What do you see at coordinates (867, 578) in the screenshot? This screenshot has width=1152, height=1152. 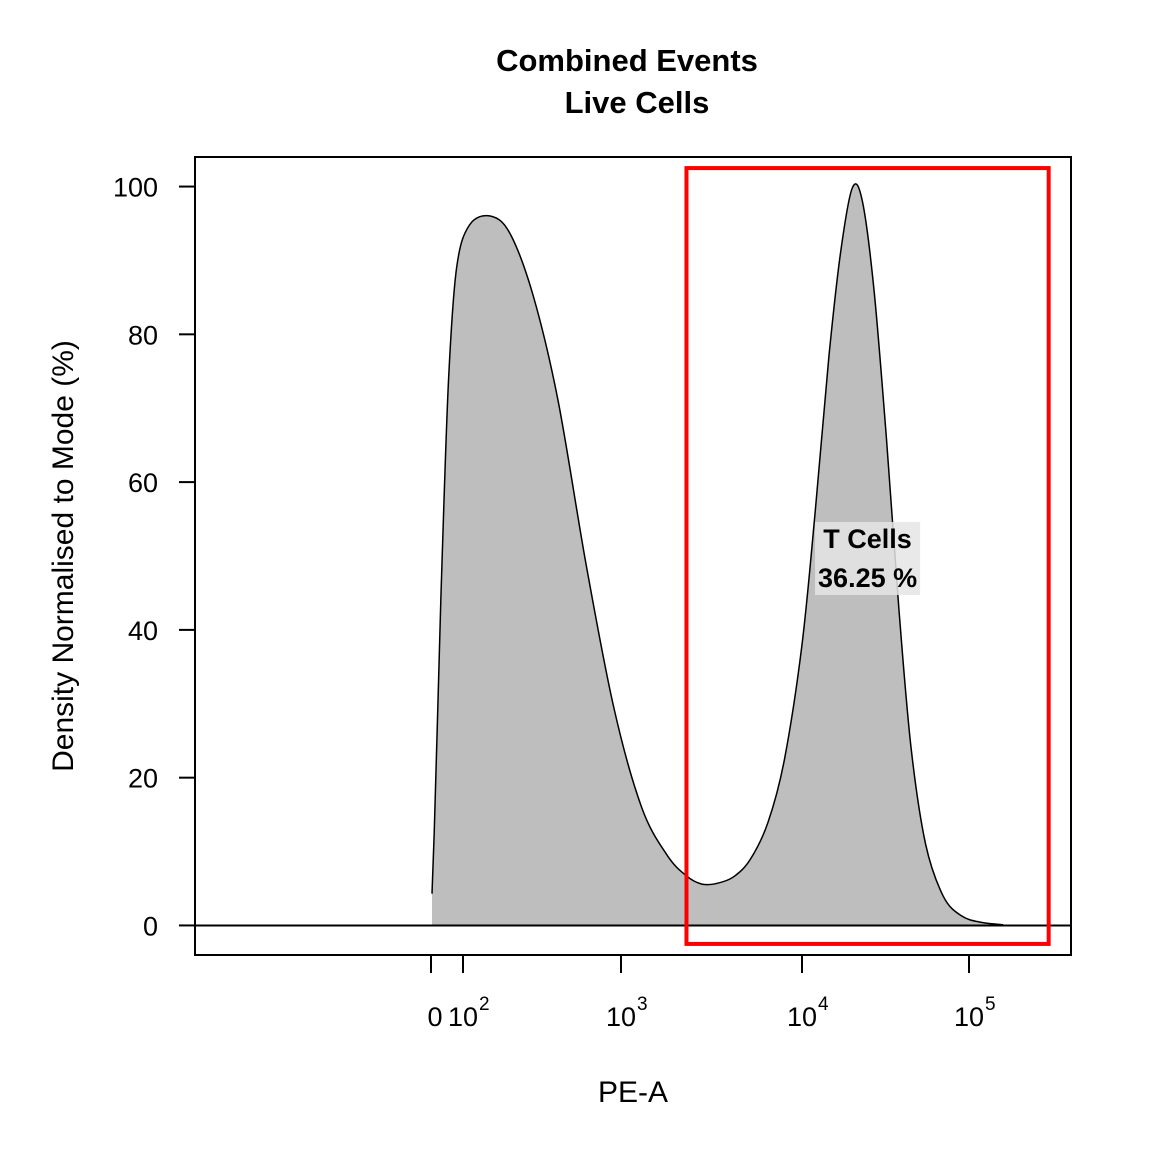 I see `gate-percent-label: 36.25 %` at bounding box center [867, 578].